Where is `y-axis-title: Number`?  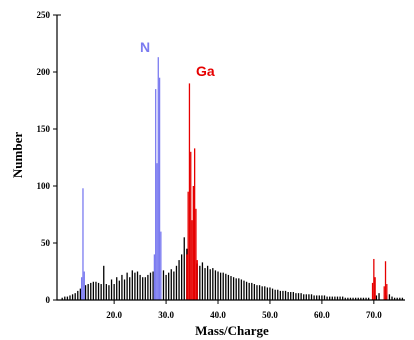 y-axis-title: Number is located at coordinates (17, 155).